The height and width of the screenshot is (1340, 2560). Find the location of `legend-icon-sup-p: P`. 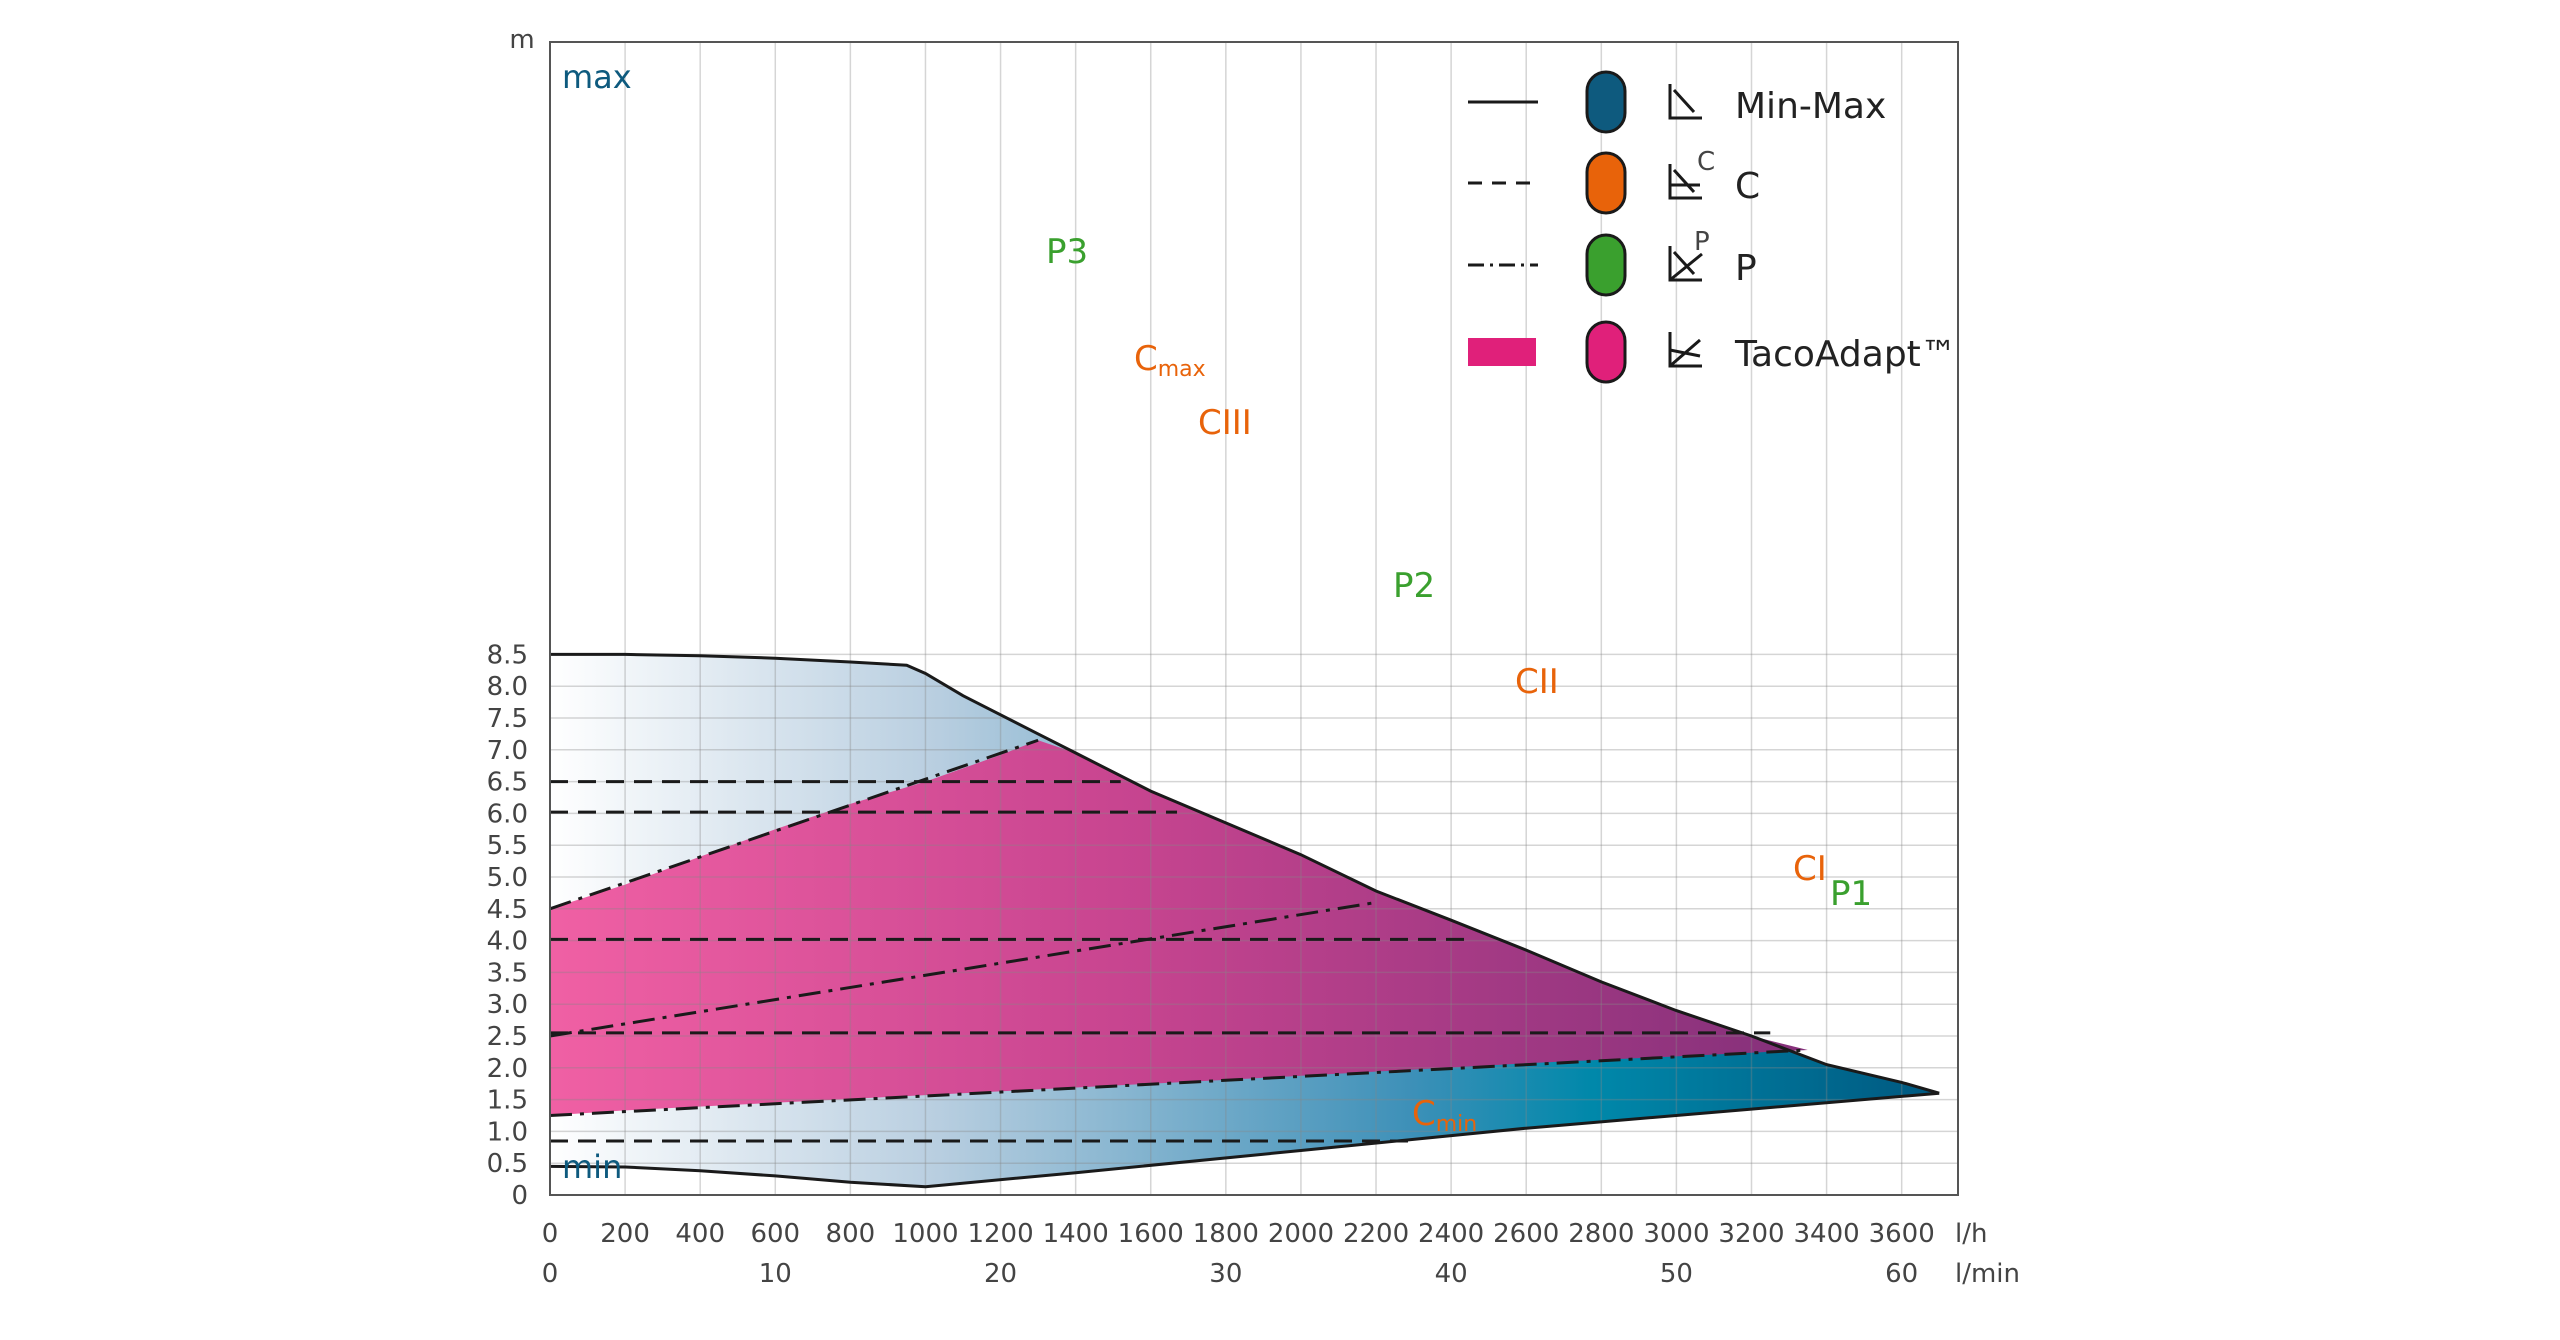

legend-icon-sup-p: P is located at coordinates (1702, 242).